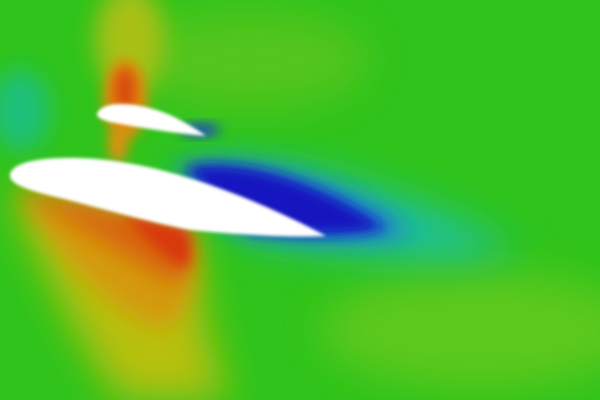 The width and height of the screenshot is (600, 400). What do you see at coordinates (105, 236) in the screenshot?
I see `red-orange-region` at bounding box center [105, 236].